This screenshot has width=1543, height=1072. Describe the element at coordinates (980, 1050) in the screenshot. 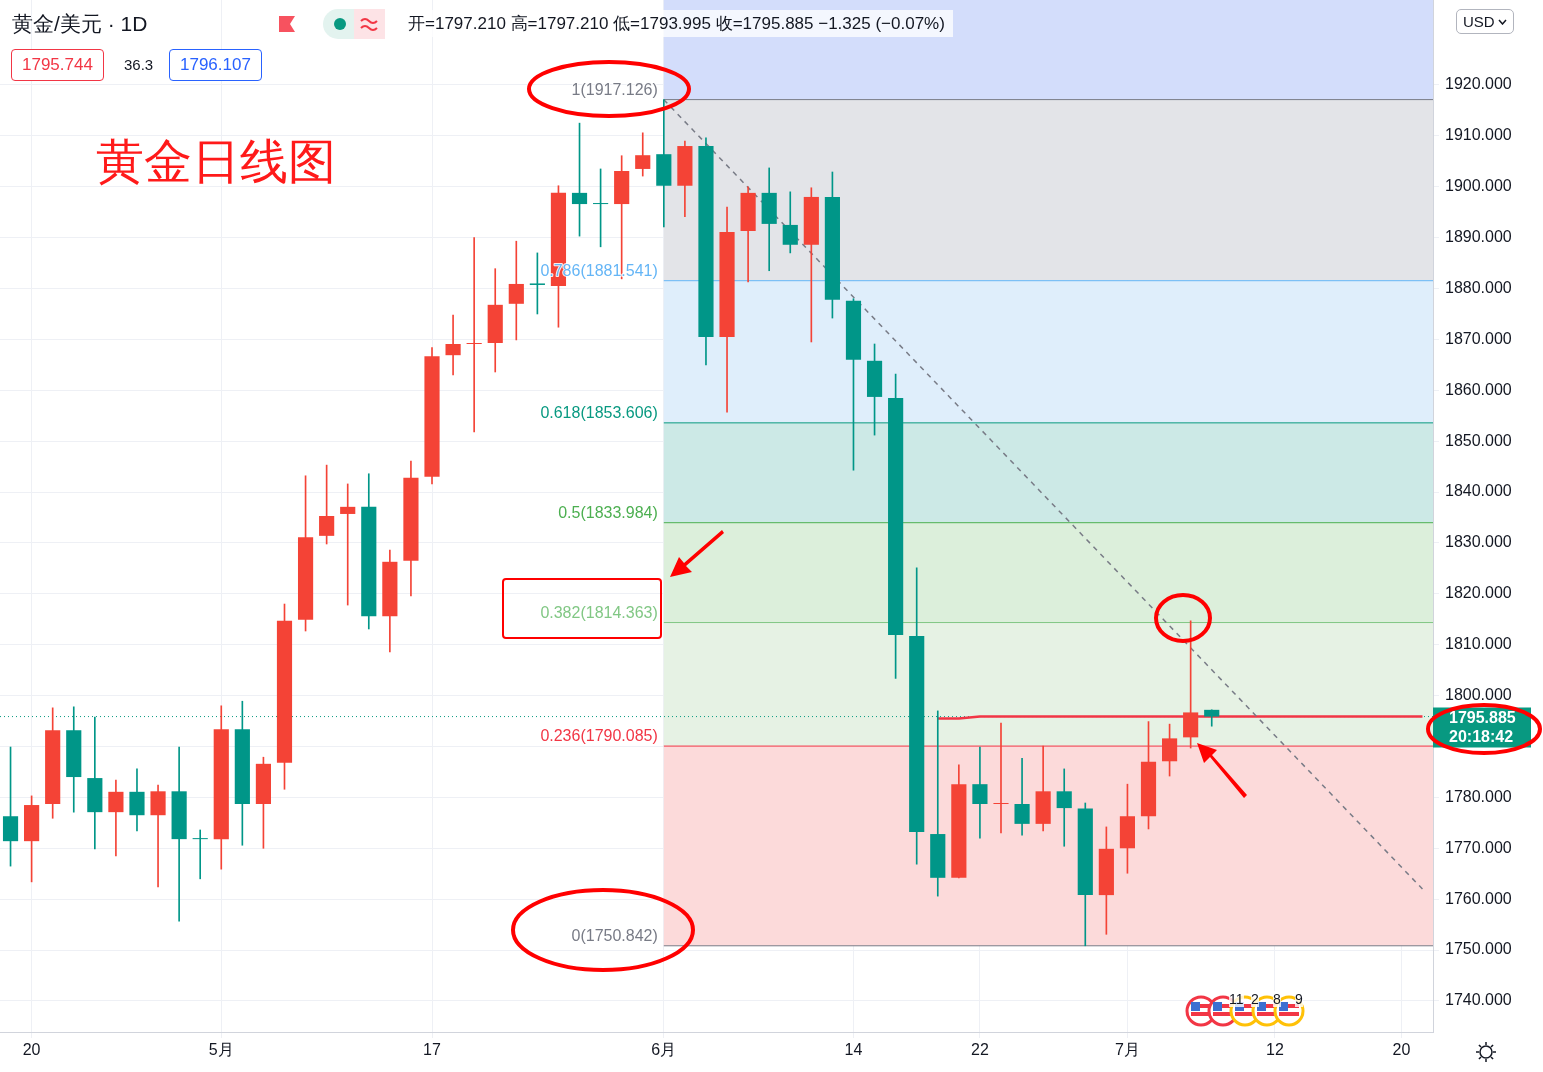

I see `x-tick-label: 22` at that location.